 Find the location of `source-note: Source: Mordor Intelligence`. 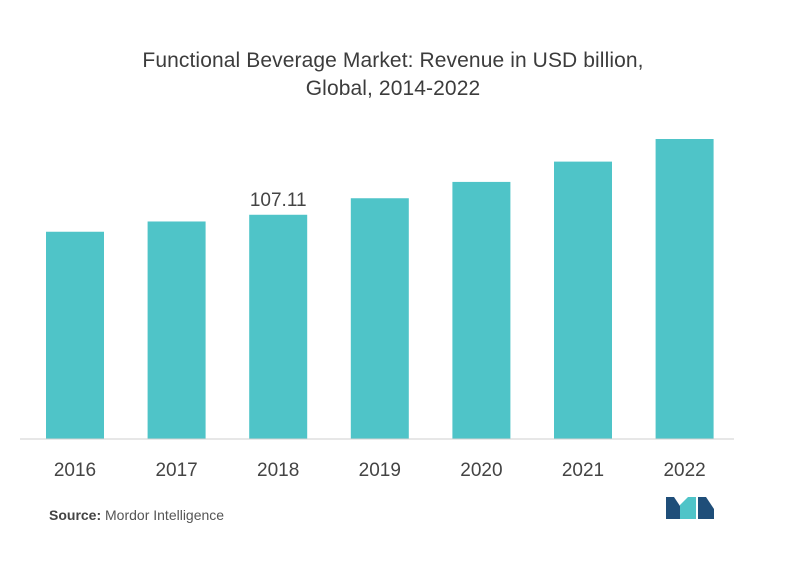

source-note: Source: Mordor Intelligence is located at coordinates (136, 515).